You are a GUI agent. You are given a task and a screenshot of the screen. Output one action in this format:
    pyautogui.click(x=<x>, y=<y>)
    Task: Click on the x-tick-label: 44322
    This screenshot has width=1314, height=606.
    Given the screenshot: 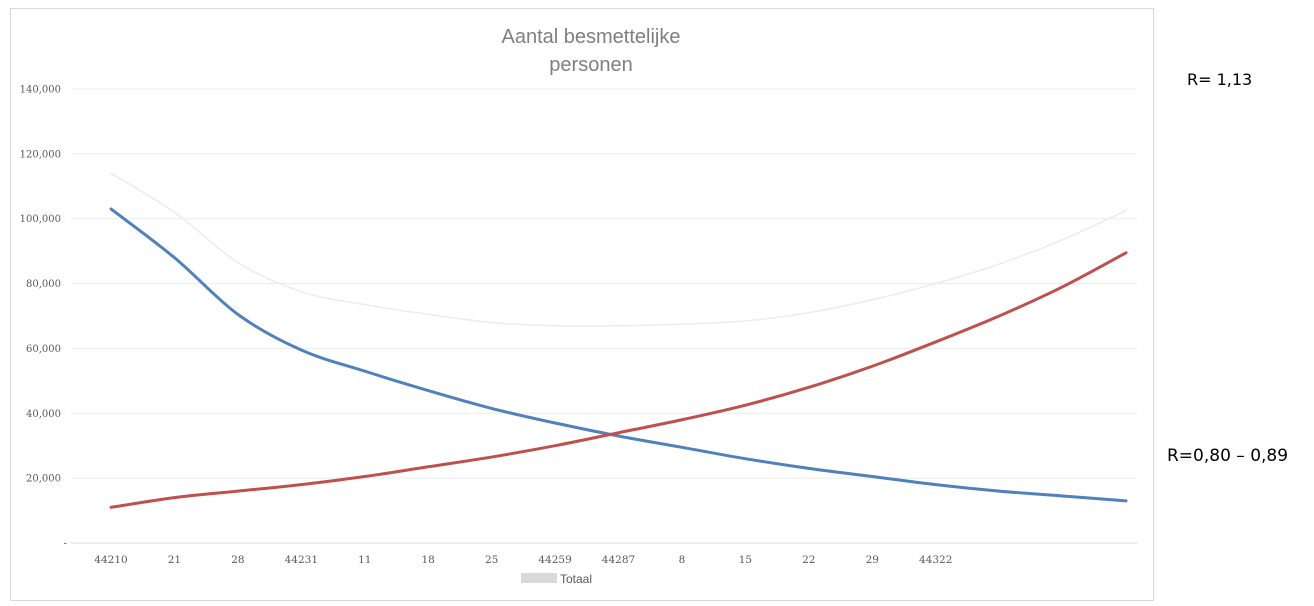 What is the action you would take?
    pyautogui.click(x=935, y=560)
    